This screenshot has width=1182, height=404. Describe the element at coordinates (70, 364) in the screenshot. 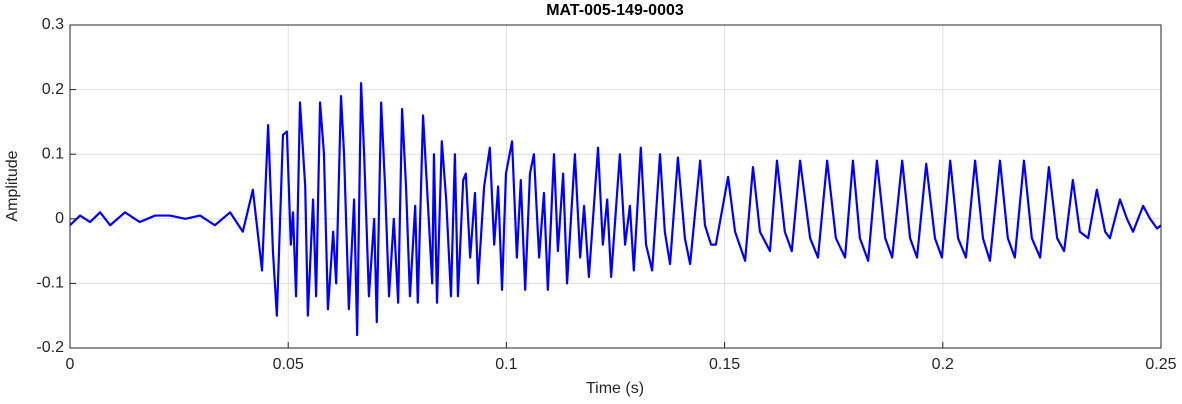

I see `x-tick-label: 0` at that location.